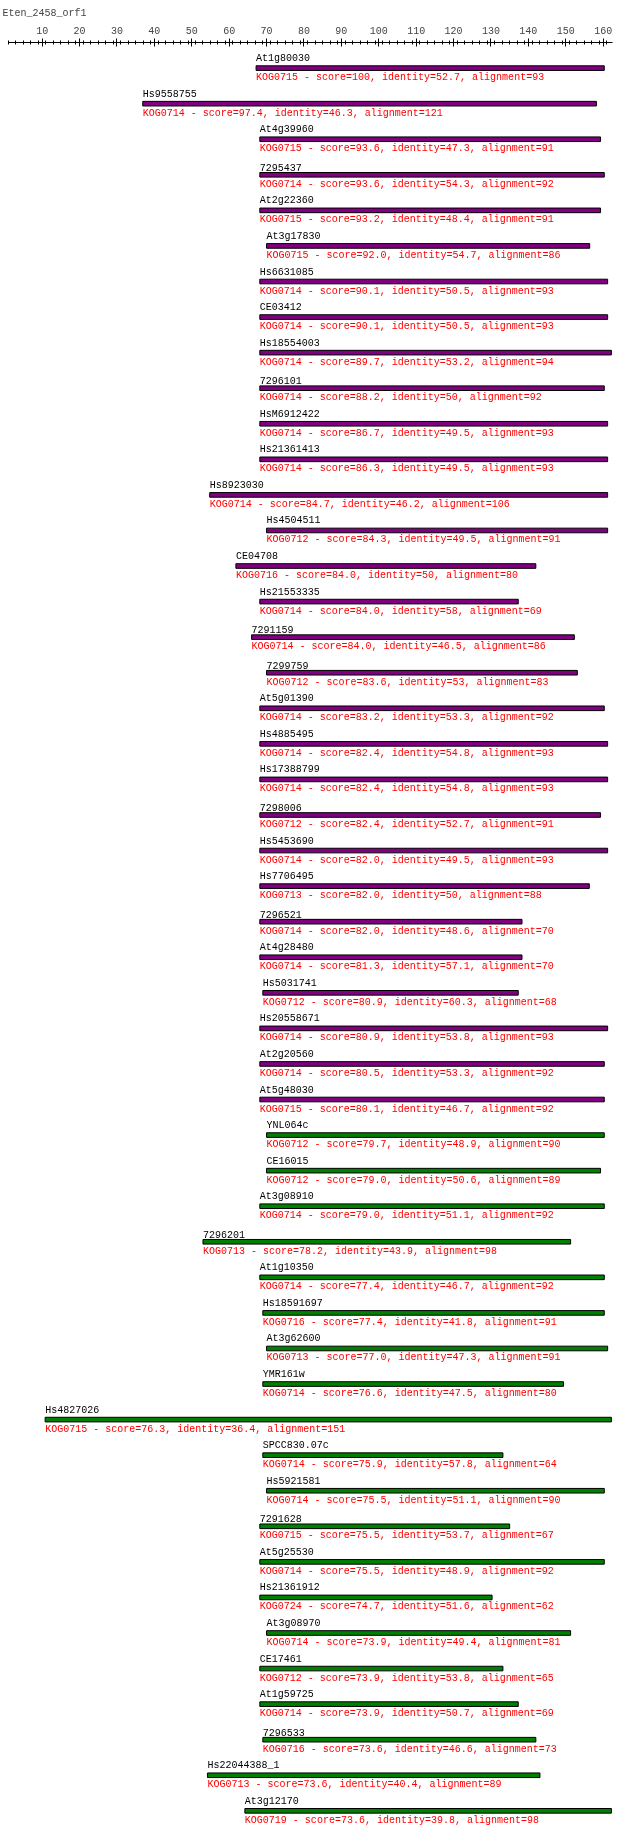  What do you see at coordinates (603, 31) in the screenshot?
I see `x-tick-label: 160` at bounding box center [603, 31].